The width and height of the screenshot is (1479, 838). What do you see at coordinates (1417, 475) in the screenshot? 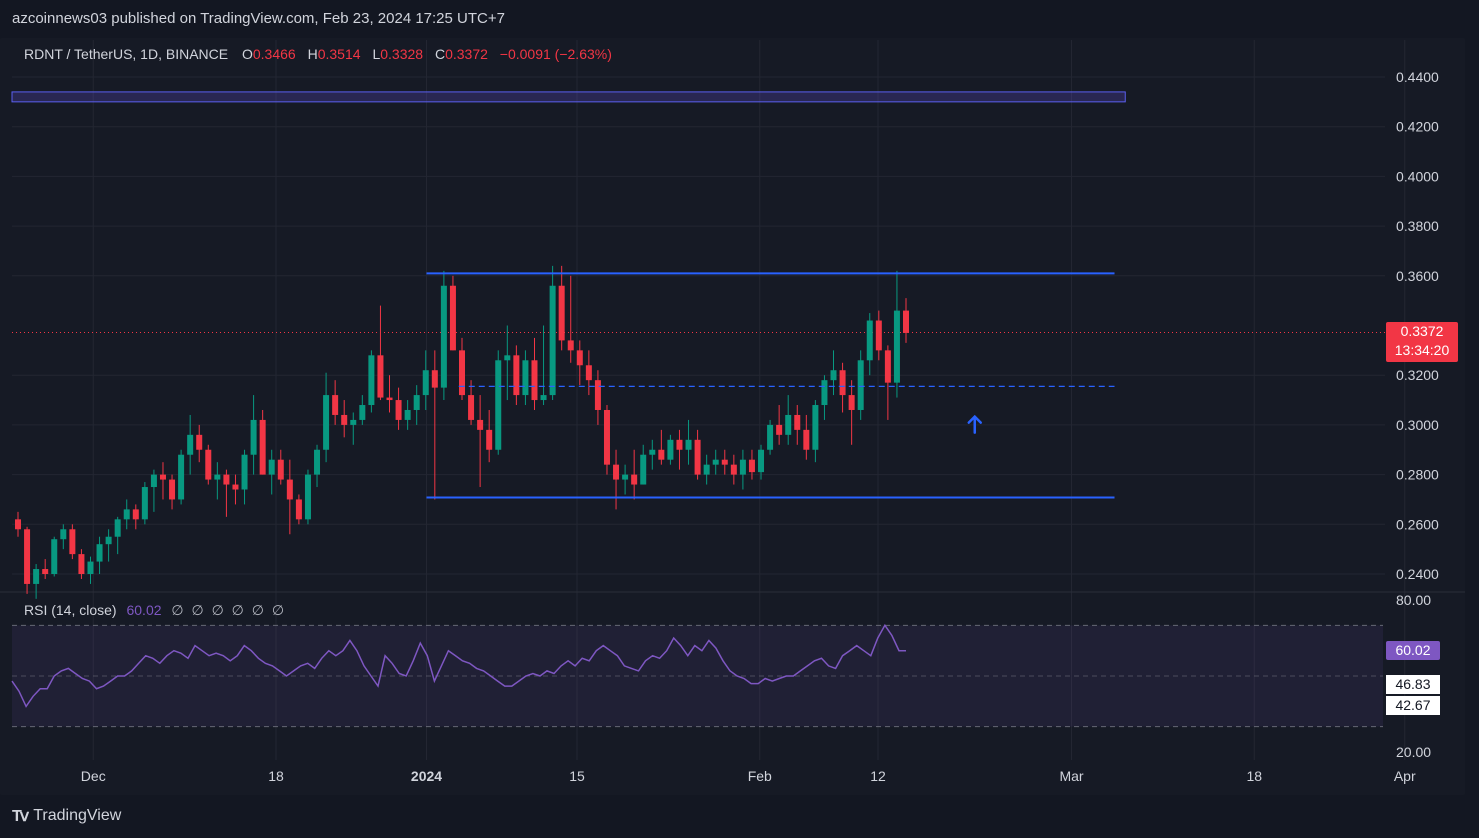
I see `price-tick-label: 0.2800` at bounding box center [1417, 475].